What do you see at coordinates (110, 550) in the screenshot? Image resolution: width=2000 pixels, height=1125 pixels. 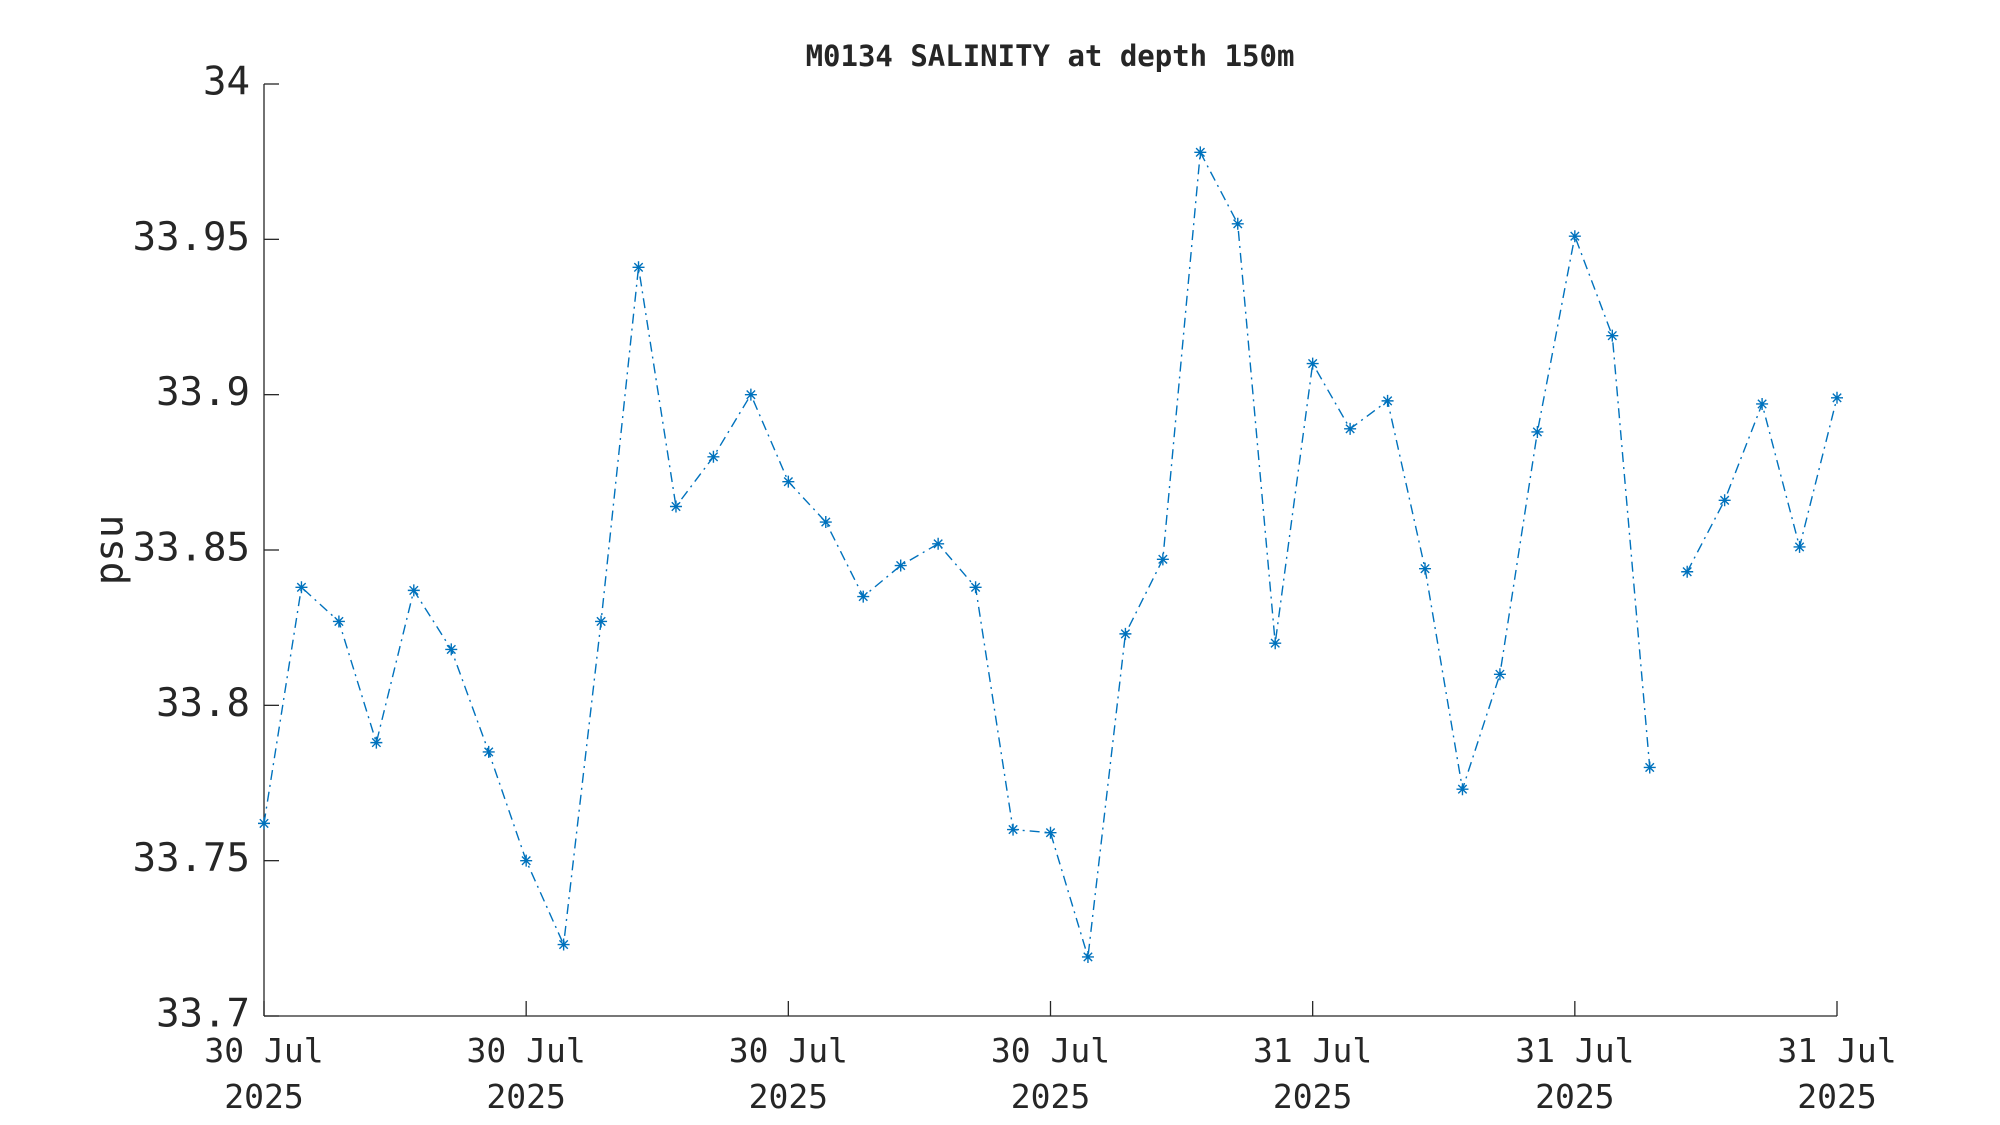 I see `y-axis-label: psu` at bounding box center [110, 550].